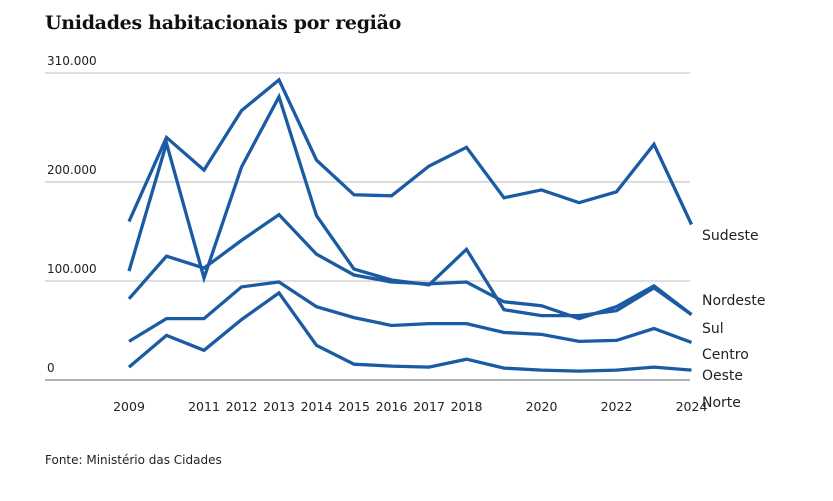  Describe the element at coordinates (51, 368) in the screenshot. I see `y-tick-label: 0` at that location.